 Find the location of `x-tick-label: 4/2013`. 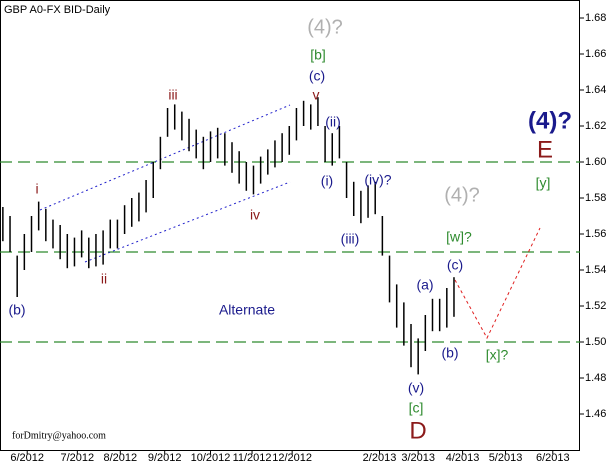

x-tick-label: 4/2013 is located at coordinates (463, 458).